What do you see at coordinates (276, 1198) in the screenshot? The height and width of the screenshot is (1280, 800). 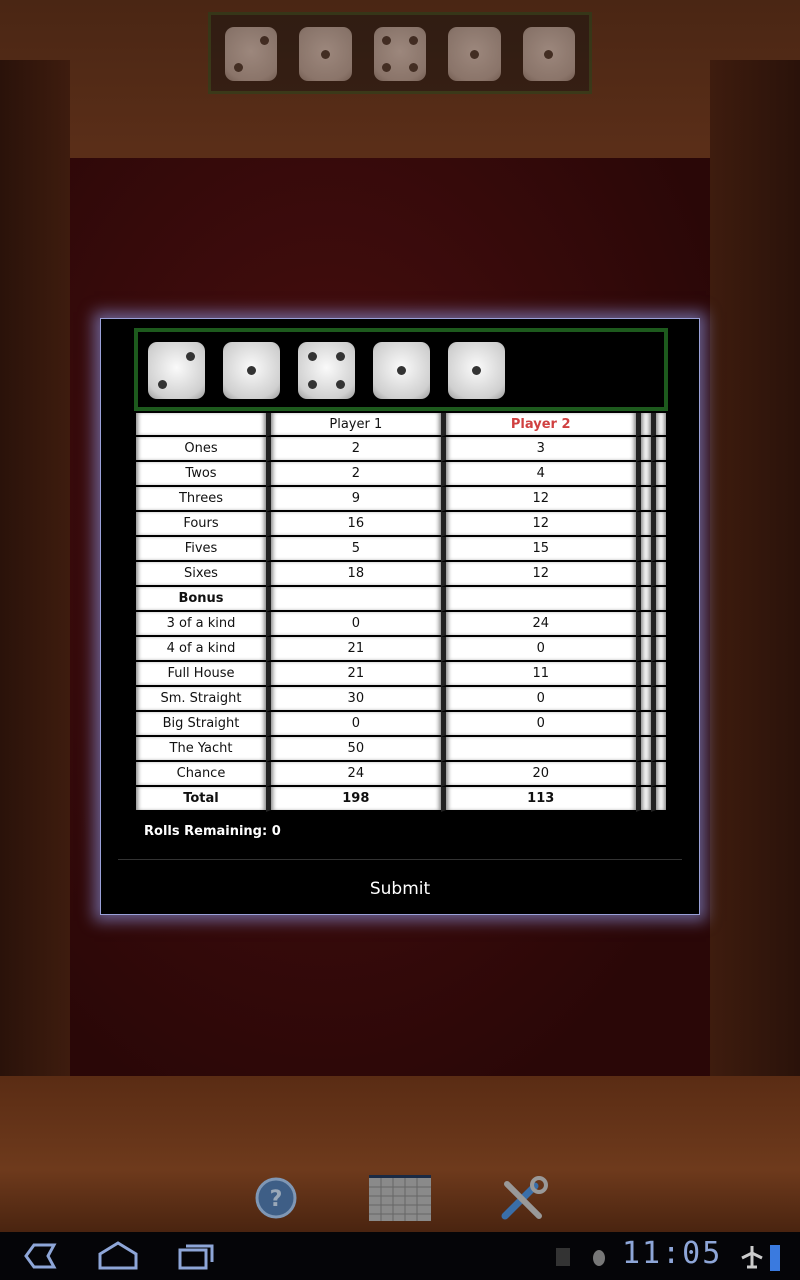 I see `help-button: ?` at bounding box center [276, 1198].